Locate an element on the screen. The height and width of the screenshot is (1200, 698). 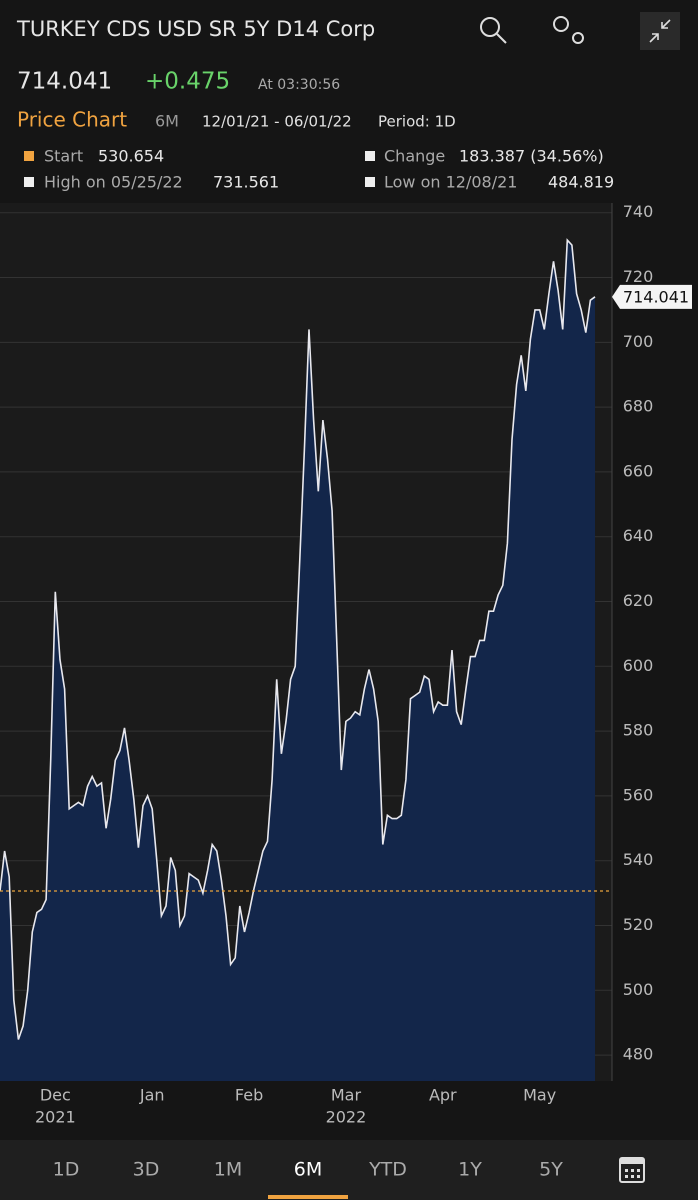
dates: 12/01/21 - 06/01/22 is located at coordinates (277, 122).